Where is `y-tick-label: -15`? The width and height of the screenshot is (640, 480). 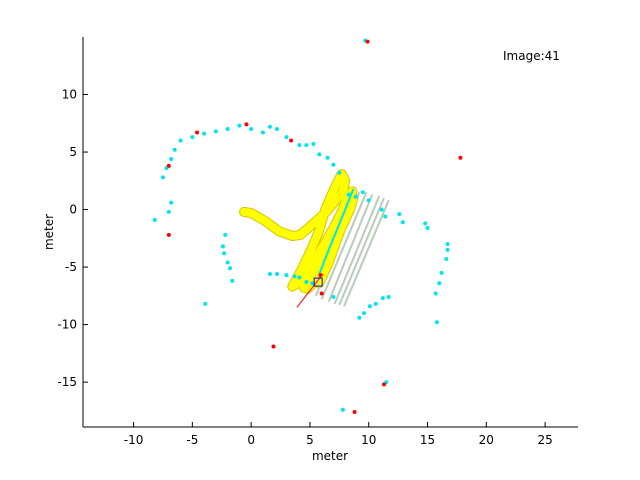
y-tick-label: -15 is located at coordinates (67, 382).